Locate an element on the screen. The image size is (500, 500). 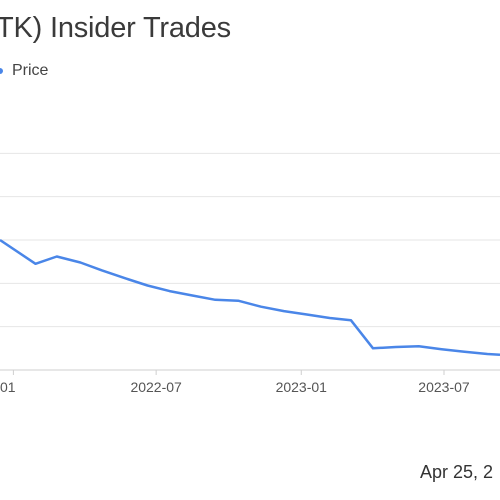
x-tick-label-3: 2023-07 is located at coordinates (444, 387).